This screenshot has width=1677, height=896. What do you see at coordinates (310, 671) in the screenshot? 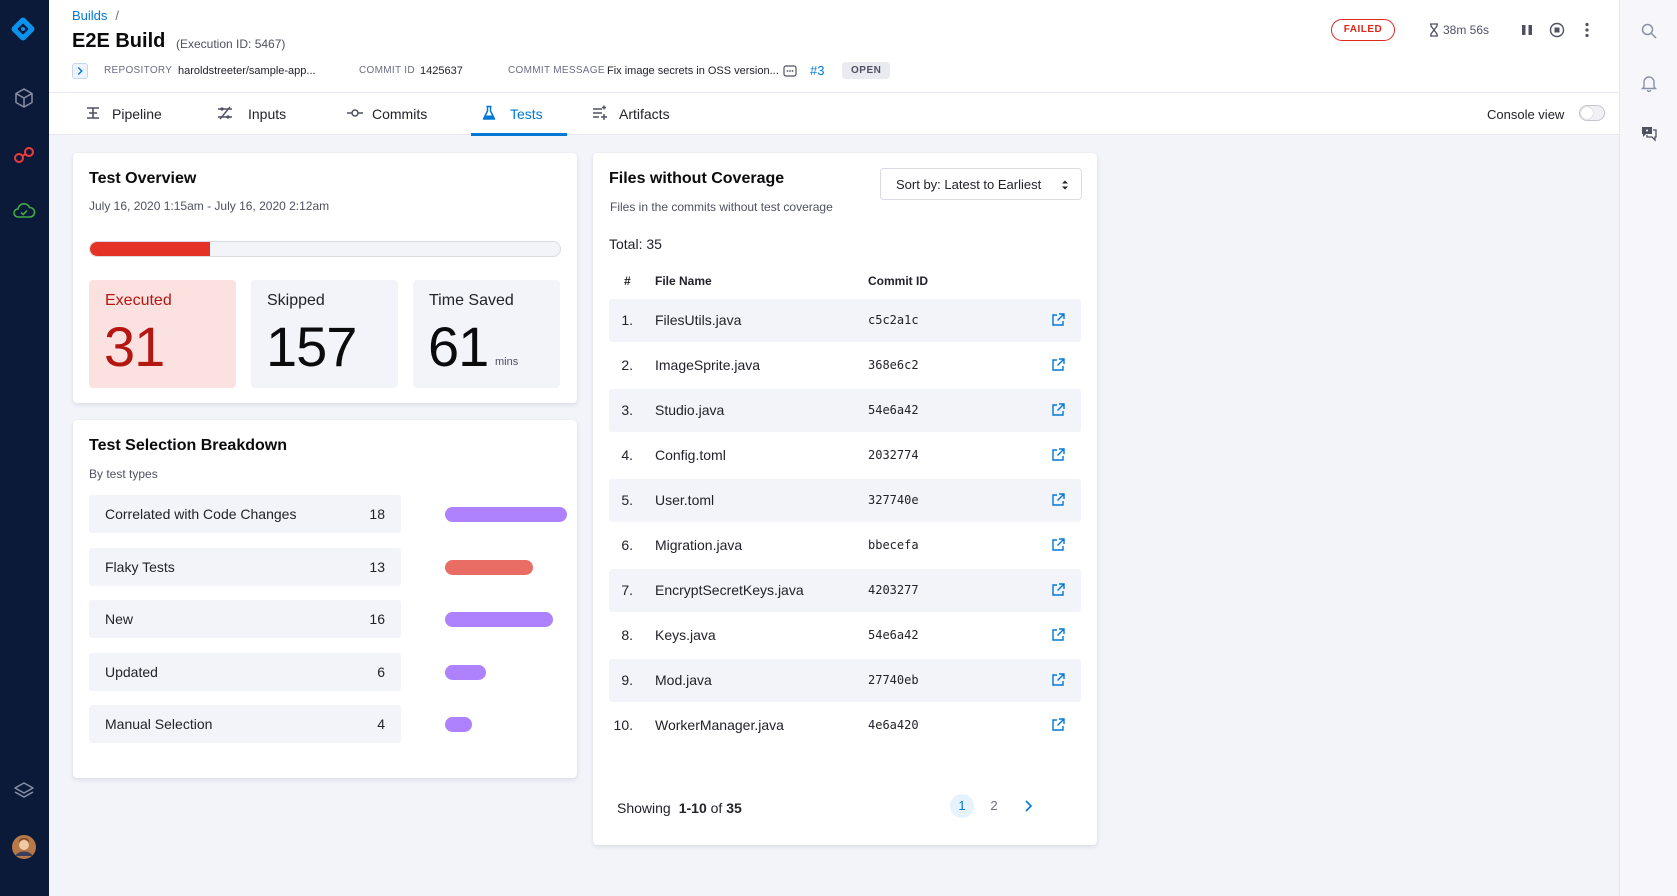
I see `breakdown-row: Updated 6` at bounding box center [310, 671].